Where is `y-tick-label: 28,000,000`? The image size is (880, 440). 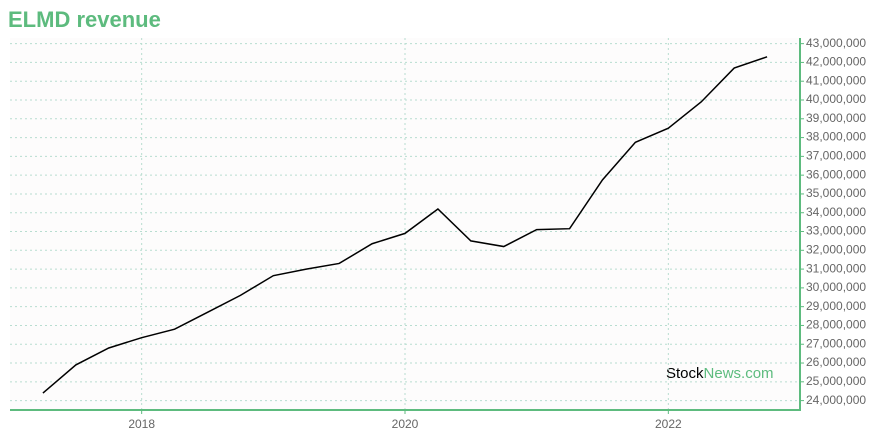 y-tick-label: 28,000,000 is located at coordinates (836, 325).